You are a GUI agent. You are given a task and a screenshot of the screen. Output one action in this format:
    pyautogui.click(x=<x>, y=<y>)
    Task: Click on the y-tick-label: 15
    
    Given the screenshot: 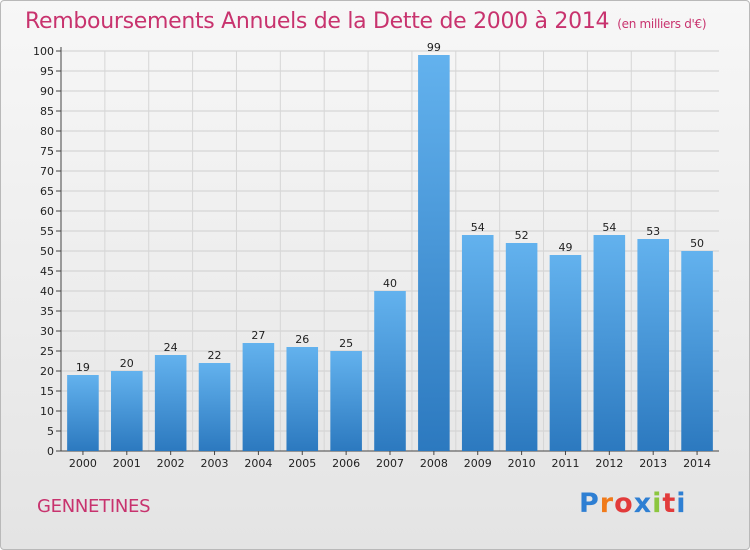 What is the action you would take?
    pyautogui.click(x=47, y=391)
    